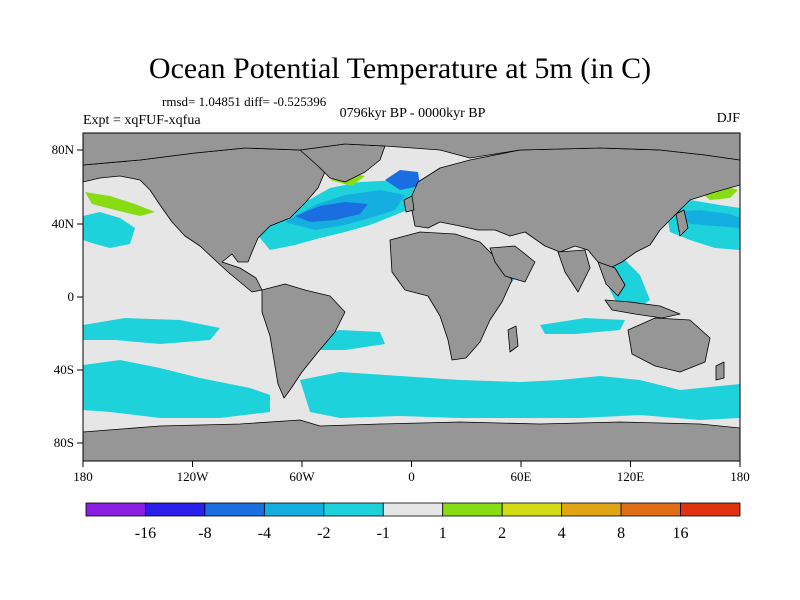 The height and width of the screenshot is (600, 800). What do you see at coordinates (303, 341) in the screenshot?
I see `land-south-america` at bounding box center [303, 341].